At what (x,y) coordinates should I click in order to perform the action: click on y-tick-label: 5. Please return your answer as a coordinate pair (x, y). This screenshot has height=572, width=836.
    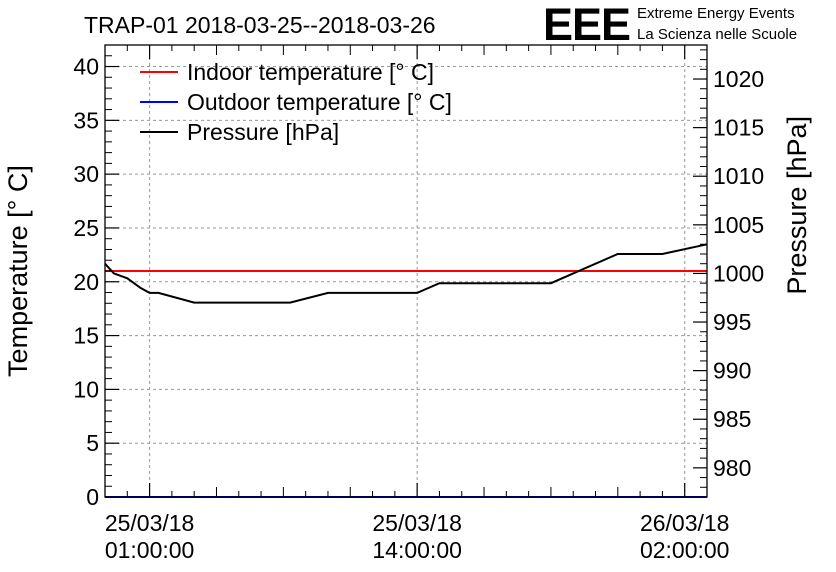
    Looking at the image, I should click on (92, 443).